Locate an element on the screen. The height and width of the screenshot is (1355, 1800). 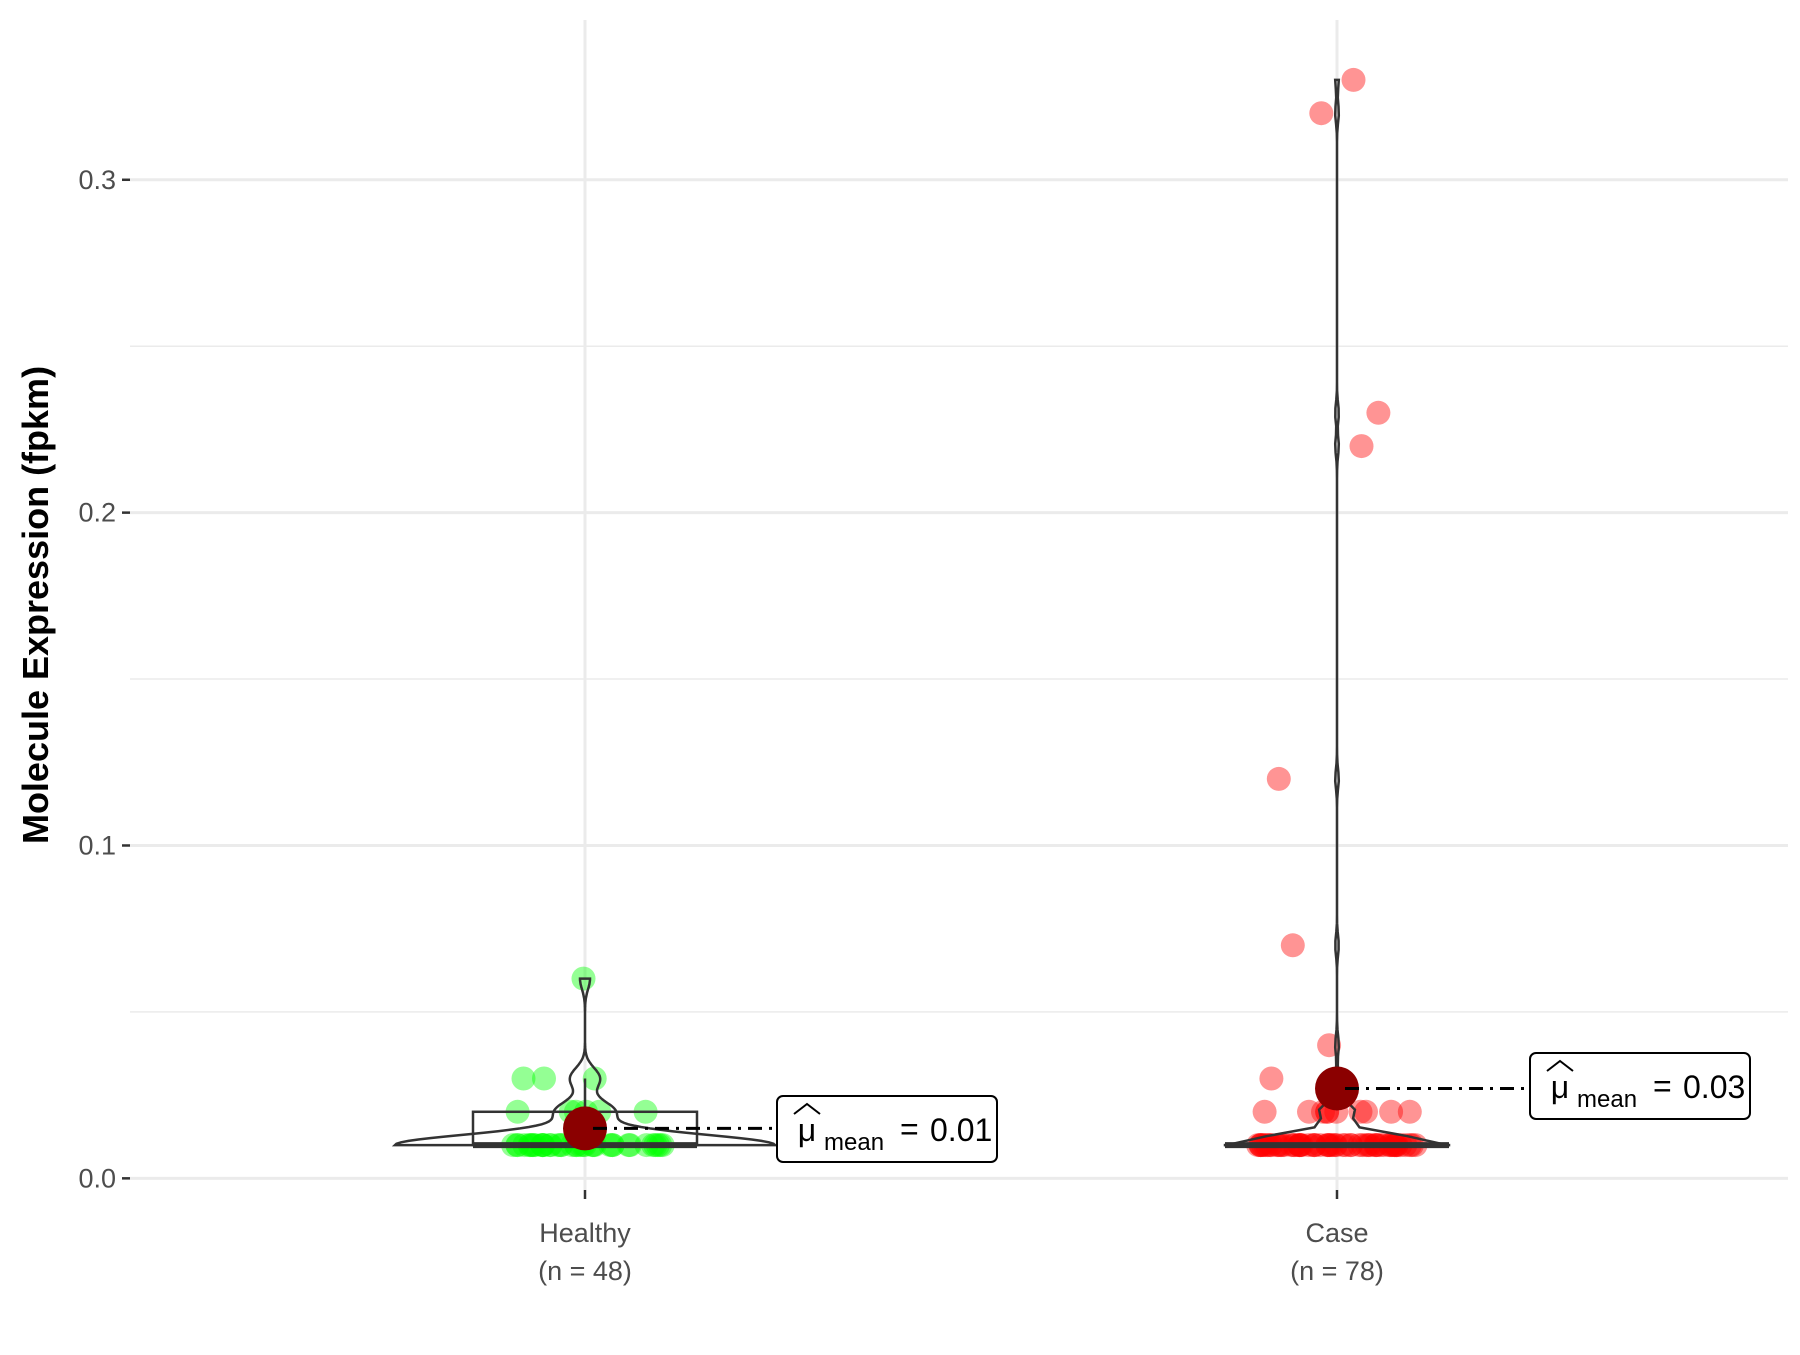
x-tick-label: Case is located at coordinates (1336, 1233).